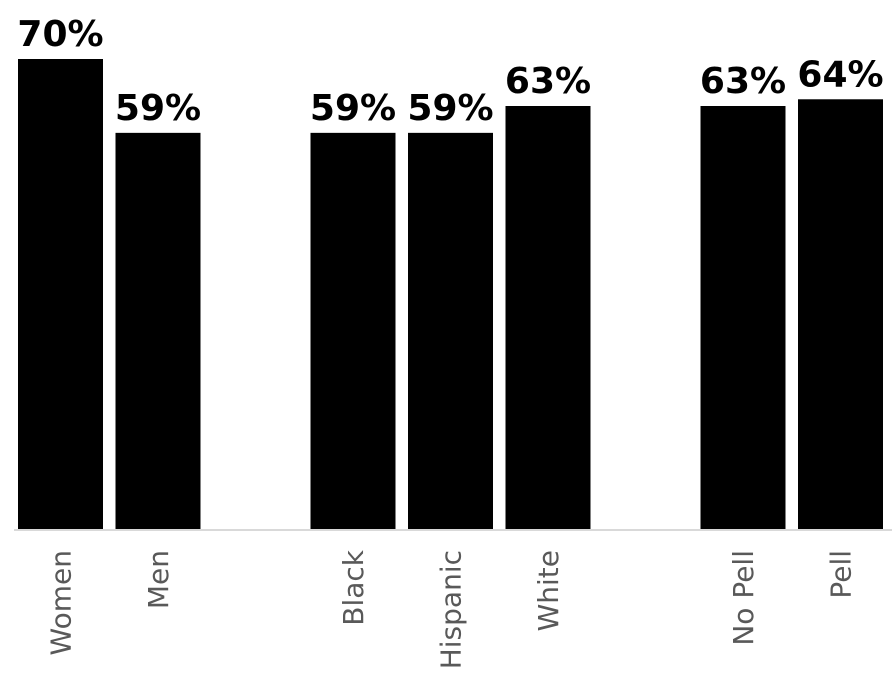 The image size is (892, 686). What do you see at coordinates (158, 579) in the screenshot?
I see `category-label-men: Men` at bounding box center [158, 579].